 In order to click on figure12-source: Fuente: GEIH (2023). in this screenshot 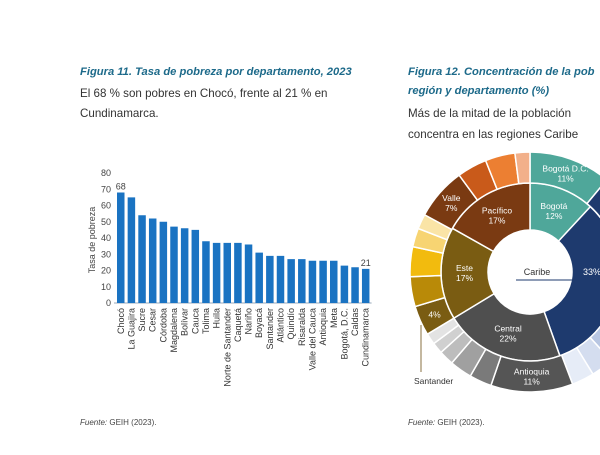, I will do `click(446, 422)`.